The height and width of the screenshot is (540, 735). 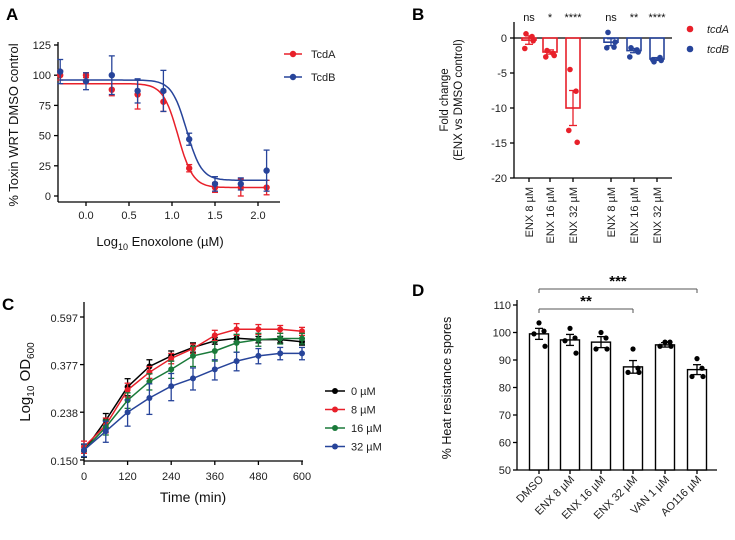 I want to click on c-xtick-label: 120, so click(x=127, y=477).